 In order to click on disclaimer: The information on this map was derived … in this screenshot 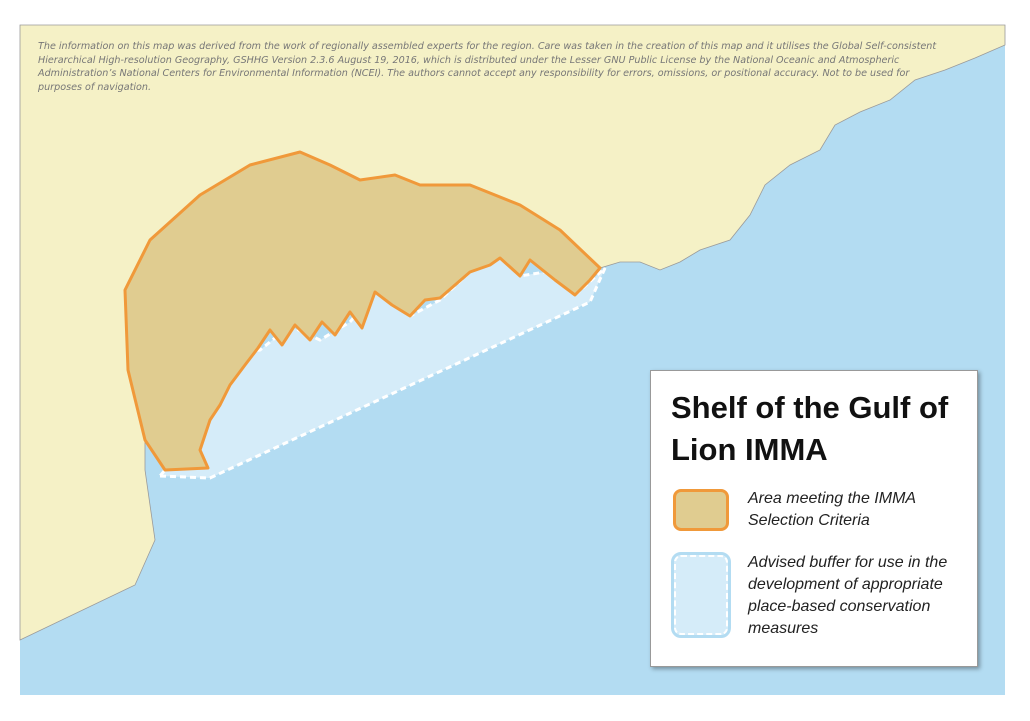, I will do `click(487, 67)`.